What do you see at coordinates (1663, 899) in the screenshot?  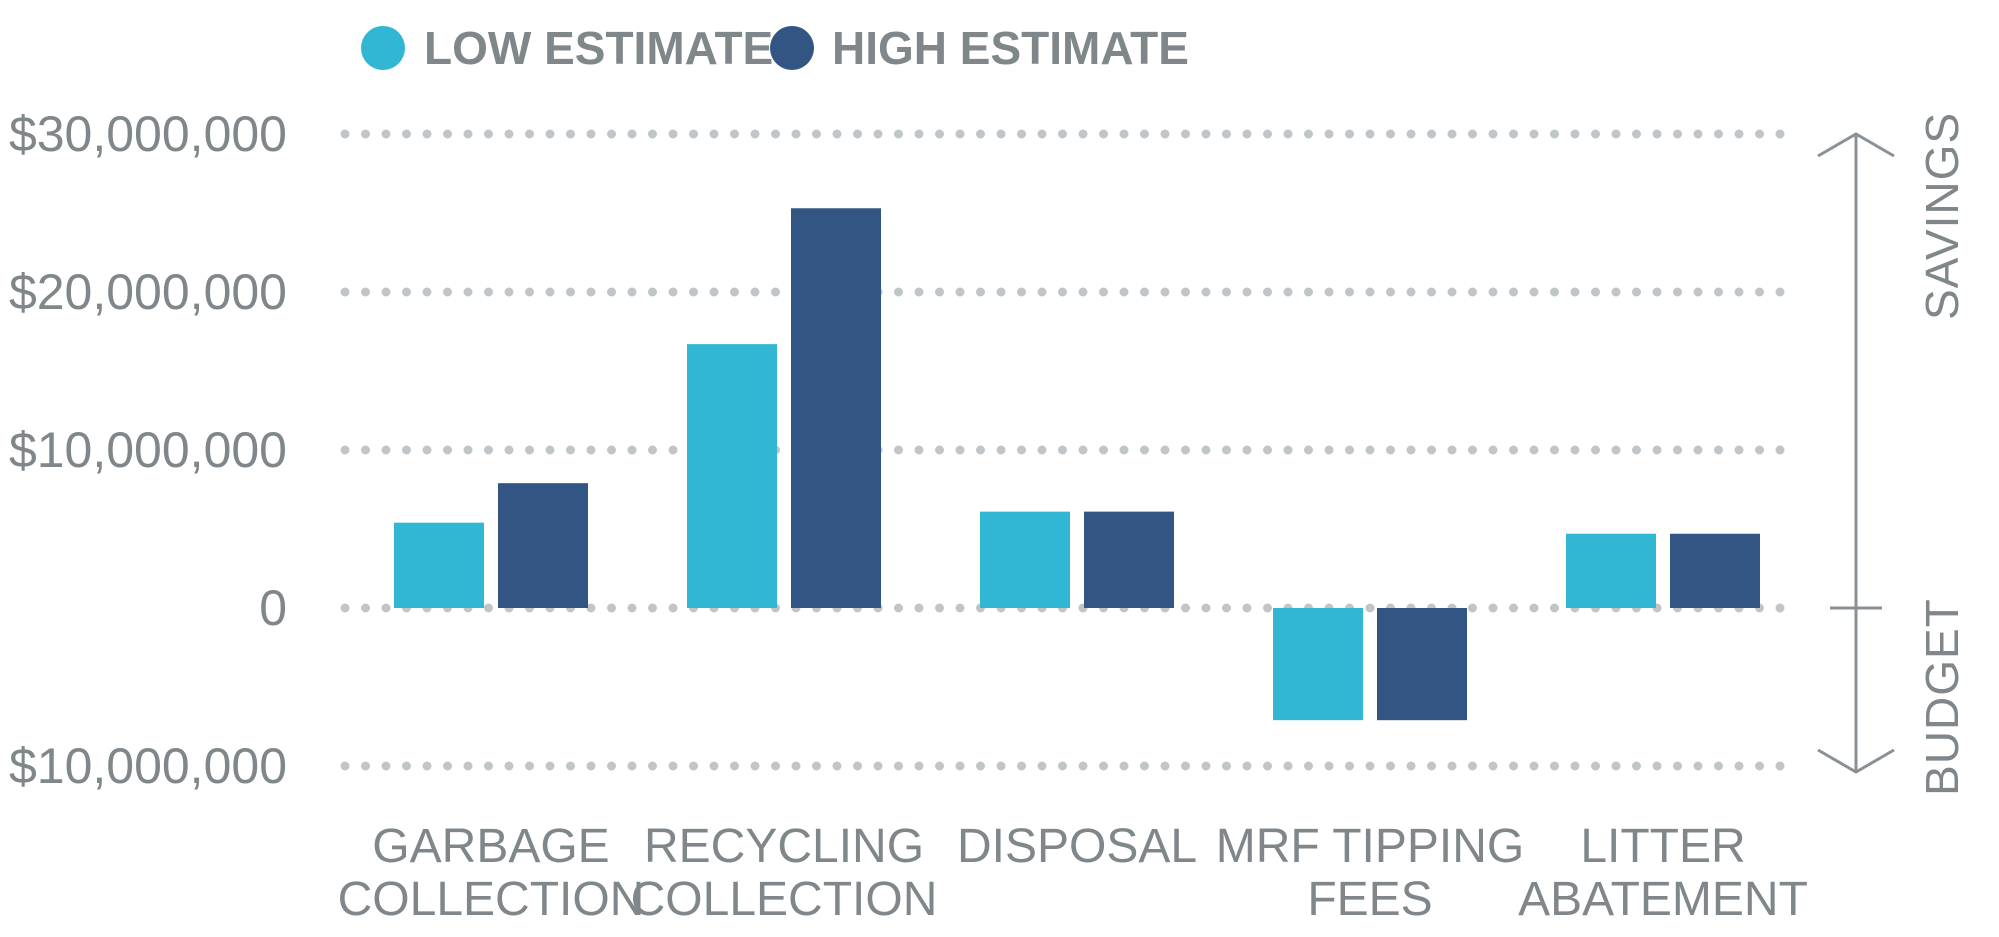 I see `x-tick-label: ABATEMENT` at bounding box center [1663, 899].